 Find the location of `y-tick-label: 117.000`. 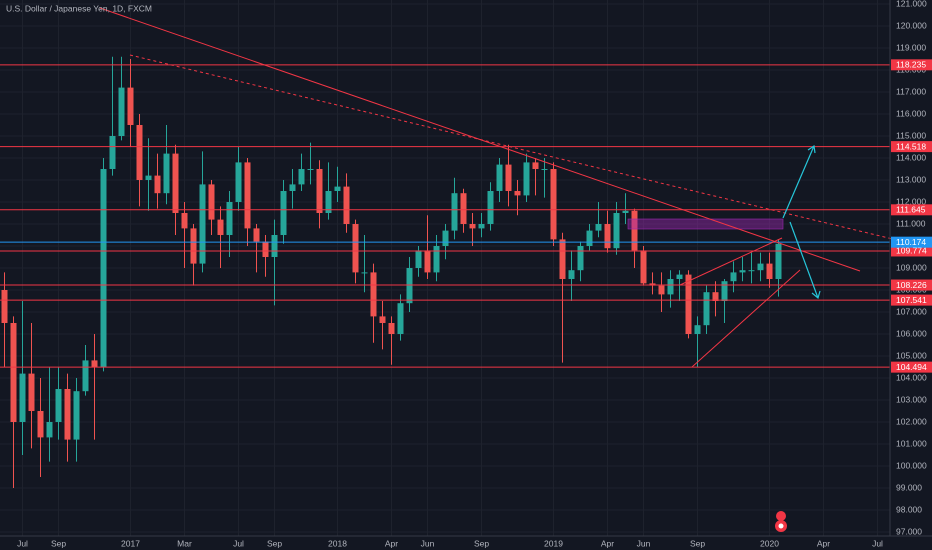

y-tick-label: 117.000 is located at coordinates (911, 91).